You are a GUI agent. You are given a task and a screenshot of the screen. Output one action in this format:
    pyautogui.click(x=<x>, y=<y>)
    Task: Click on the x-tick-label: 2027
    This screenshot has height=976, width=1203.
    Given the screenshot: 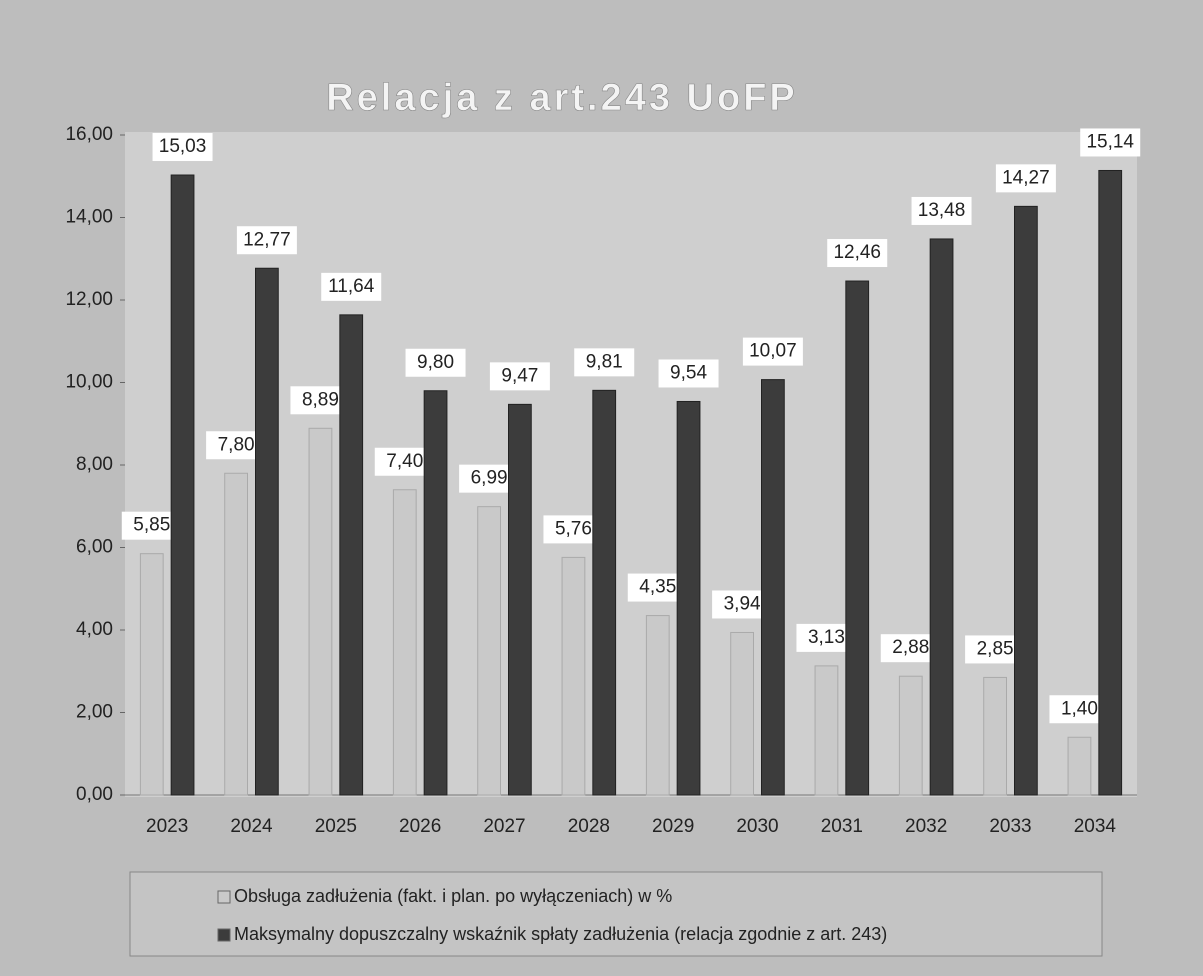 What is the action you would take?
    pyautogui.click(x=504, y=826)
    